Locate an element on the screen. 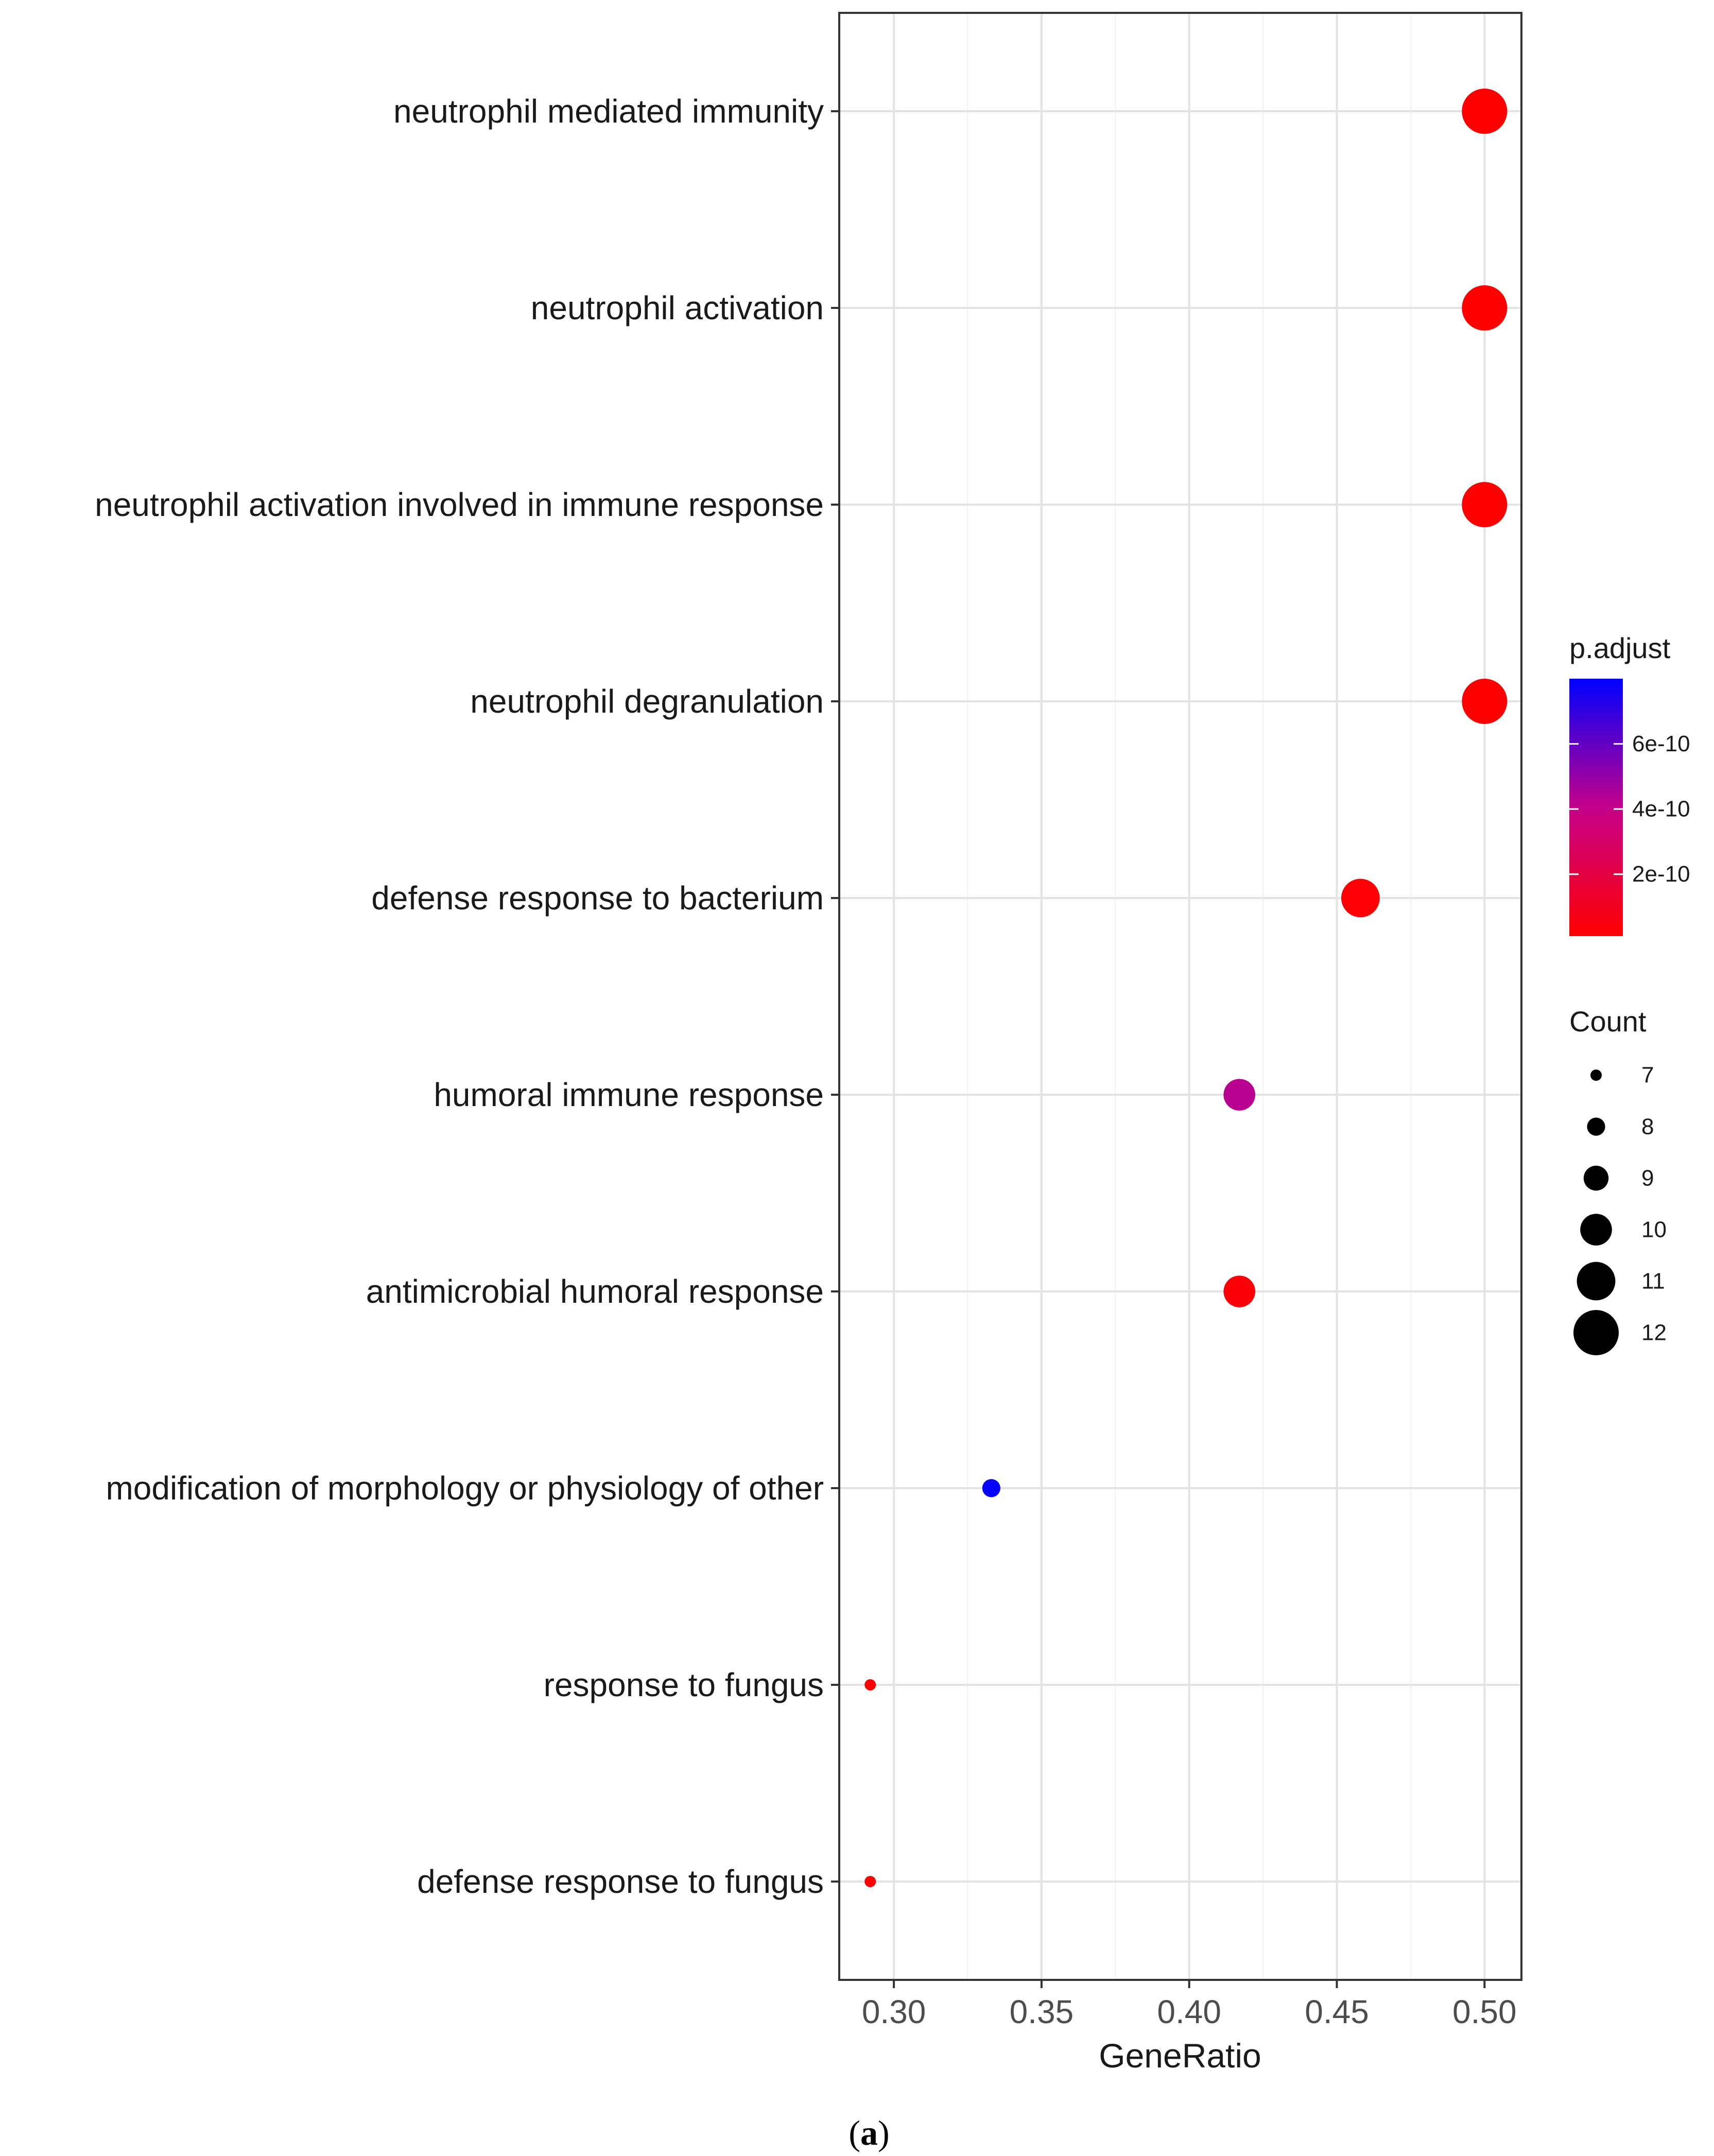  x-tick-label: 0.30 is located at coordinates (894, 2011).